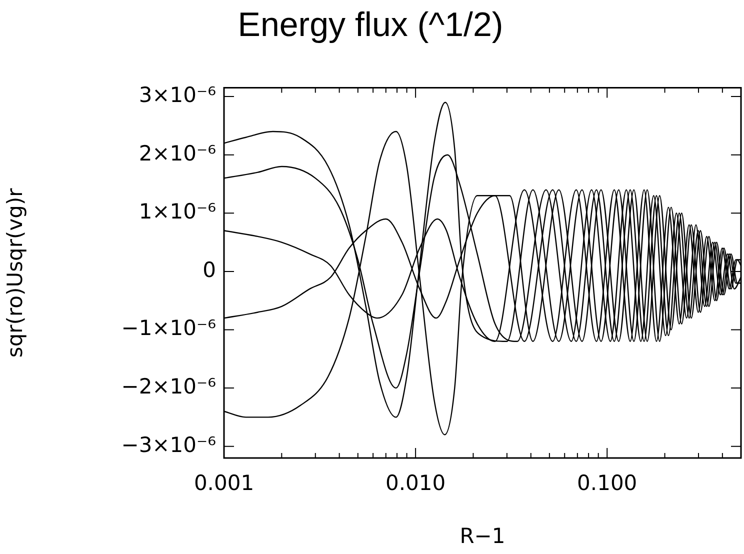 This screenshot has height=554, width=744. What do you see at coordinates (209, 270) in the screenshot?
I see `y-tick-label: 0` at bounding box center [209, 270].